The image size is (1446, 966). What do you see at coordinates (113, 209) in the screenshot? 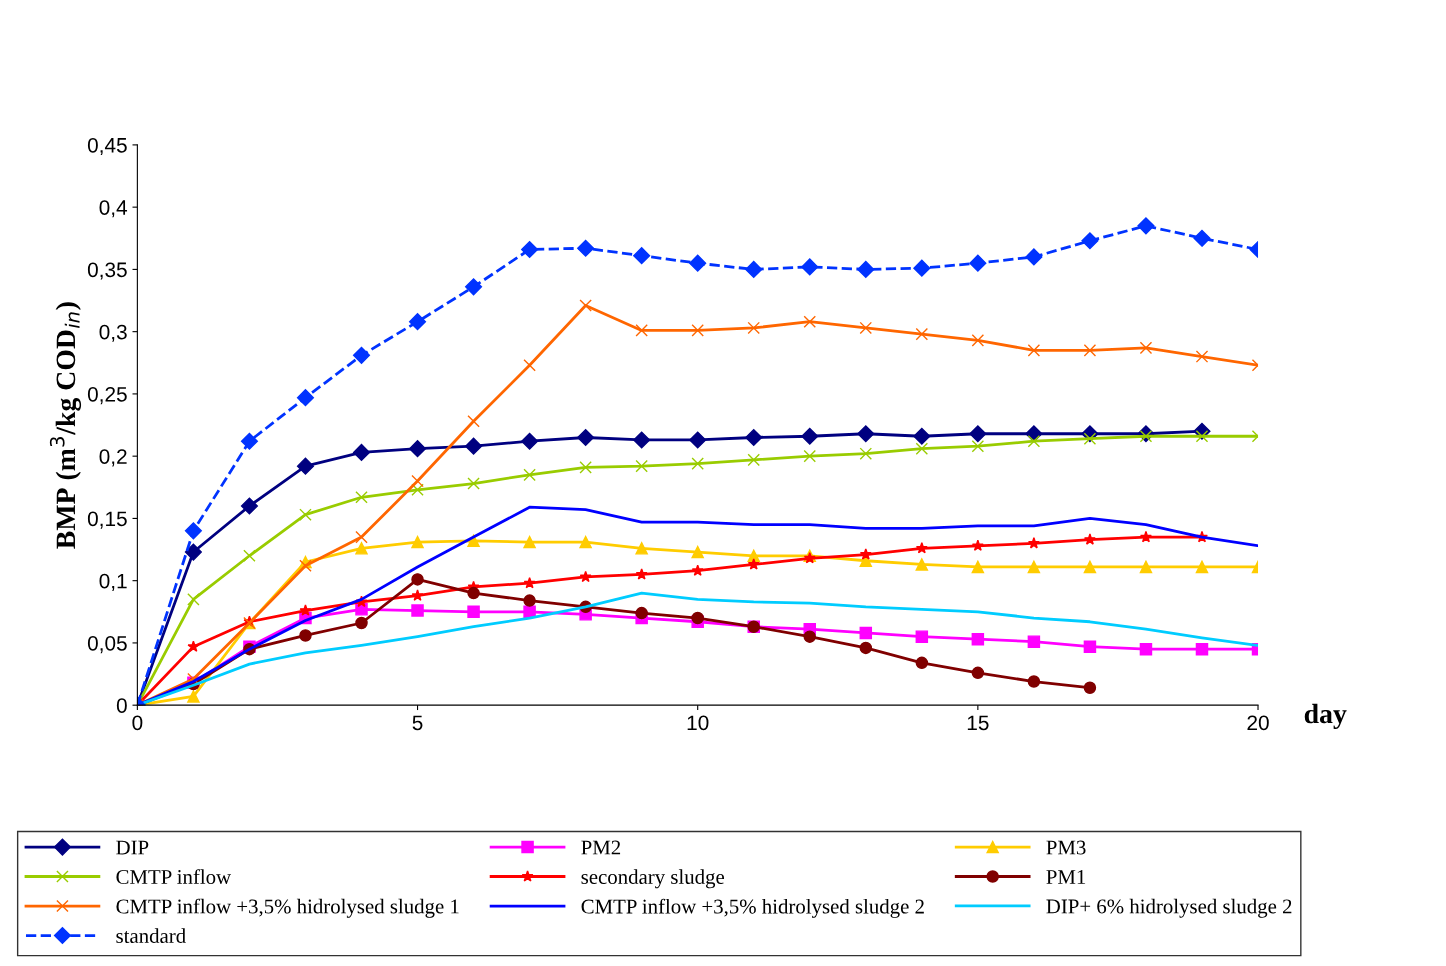
I see `y-tick-label: 0,4` at bounding box center [113, 209].